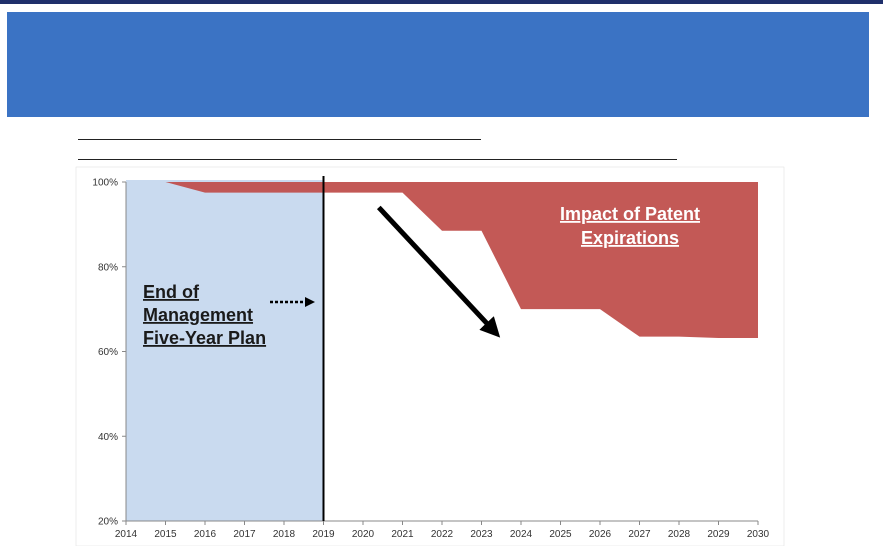 This screenshot has width=883, height=546. Describe the element at coordinates (244, 534) in the screenshot. I see `x-tick-label: 2017` at that location.